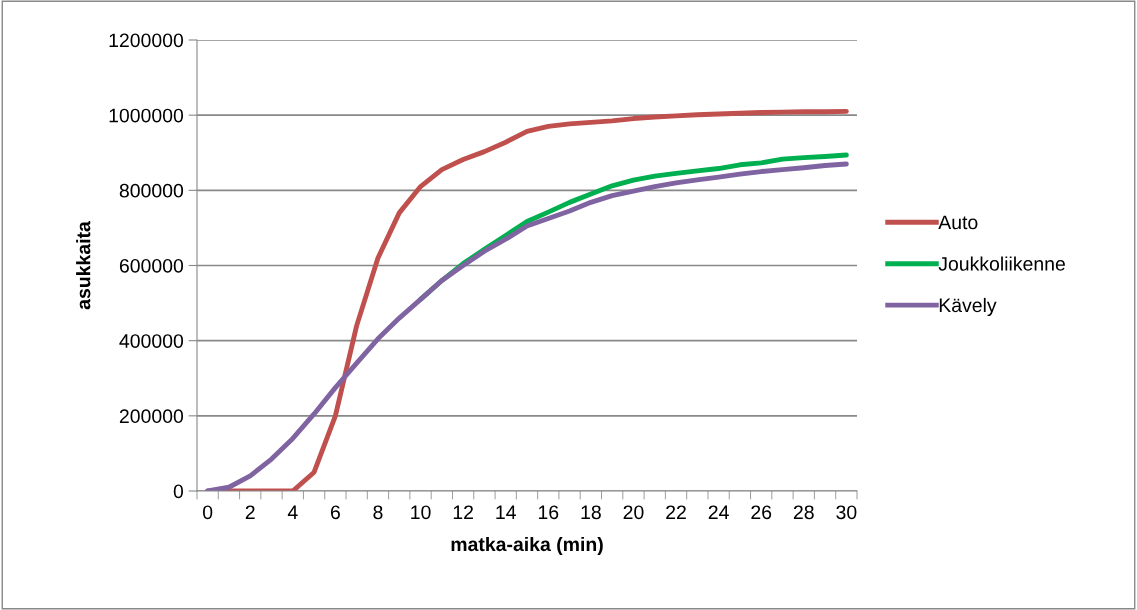  Describe the element at coordinates (83, 265) in the screenshot. I see `y-axis-title: asukkaita` at that location.